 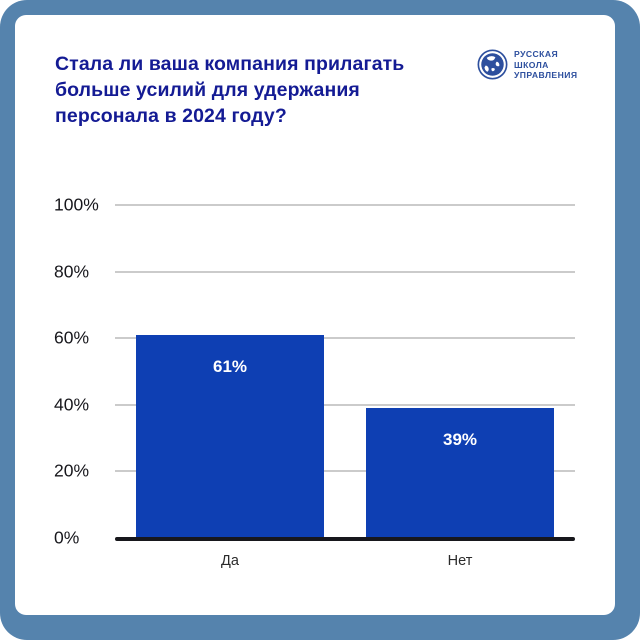 What do you see at coordinates (230, 436) in the screenshot?
I see `bar-Да` at bounding box center [230, 436].